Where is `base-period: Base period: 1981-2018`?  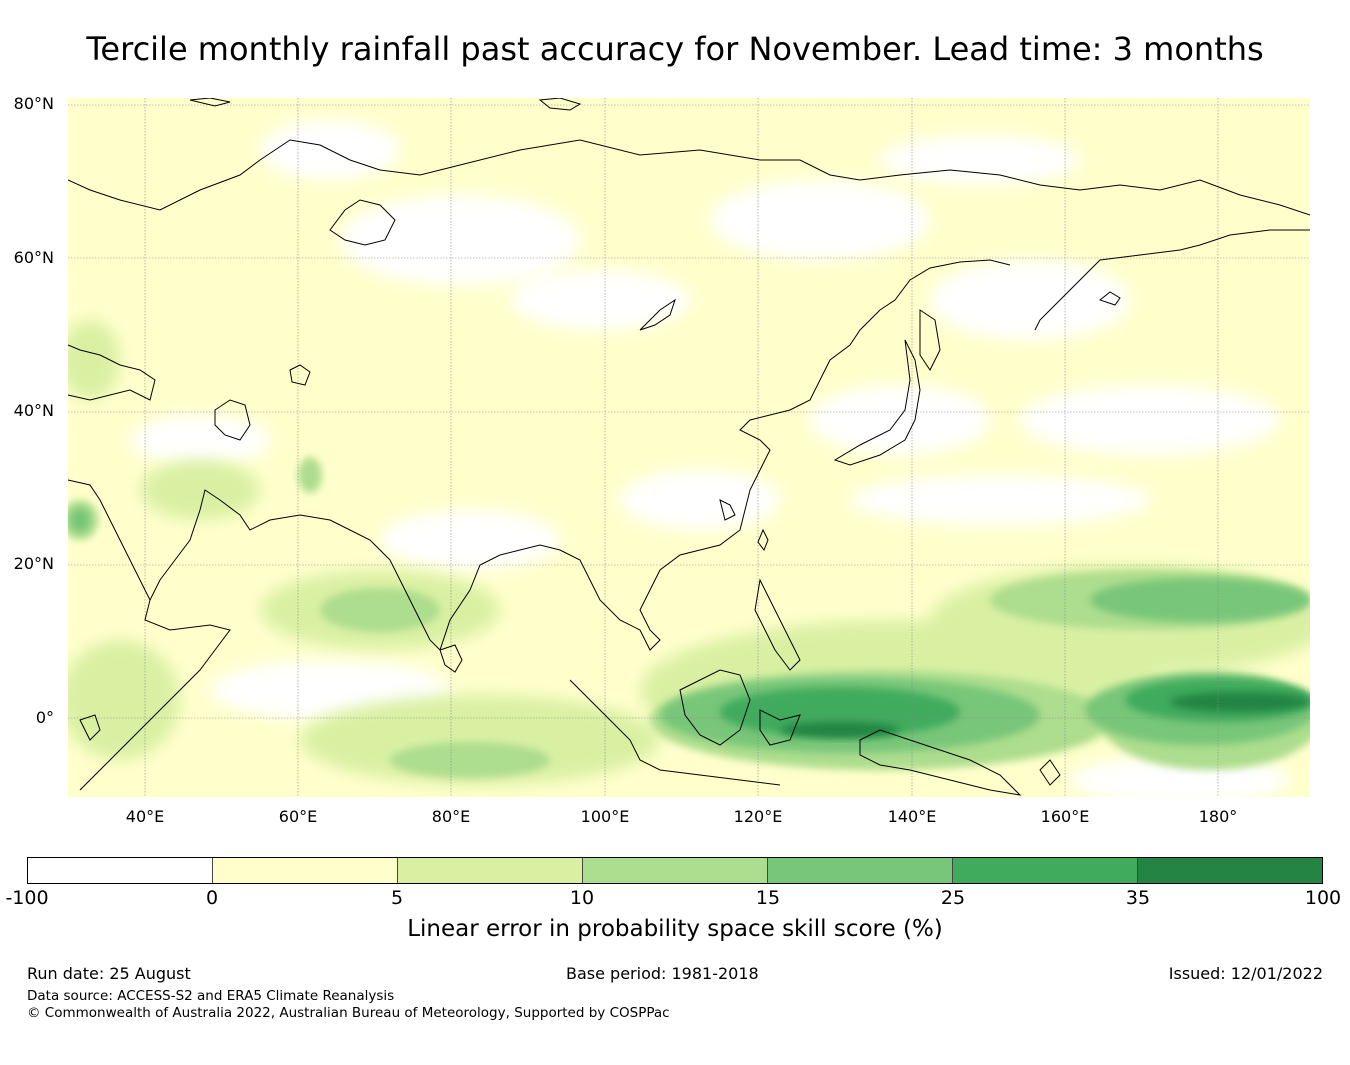 base-period: Base period: 1981-2018 is located at coordinates (662, 973).